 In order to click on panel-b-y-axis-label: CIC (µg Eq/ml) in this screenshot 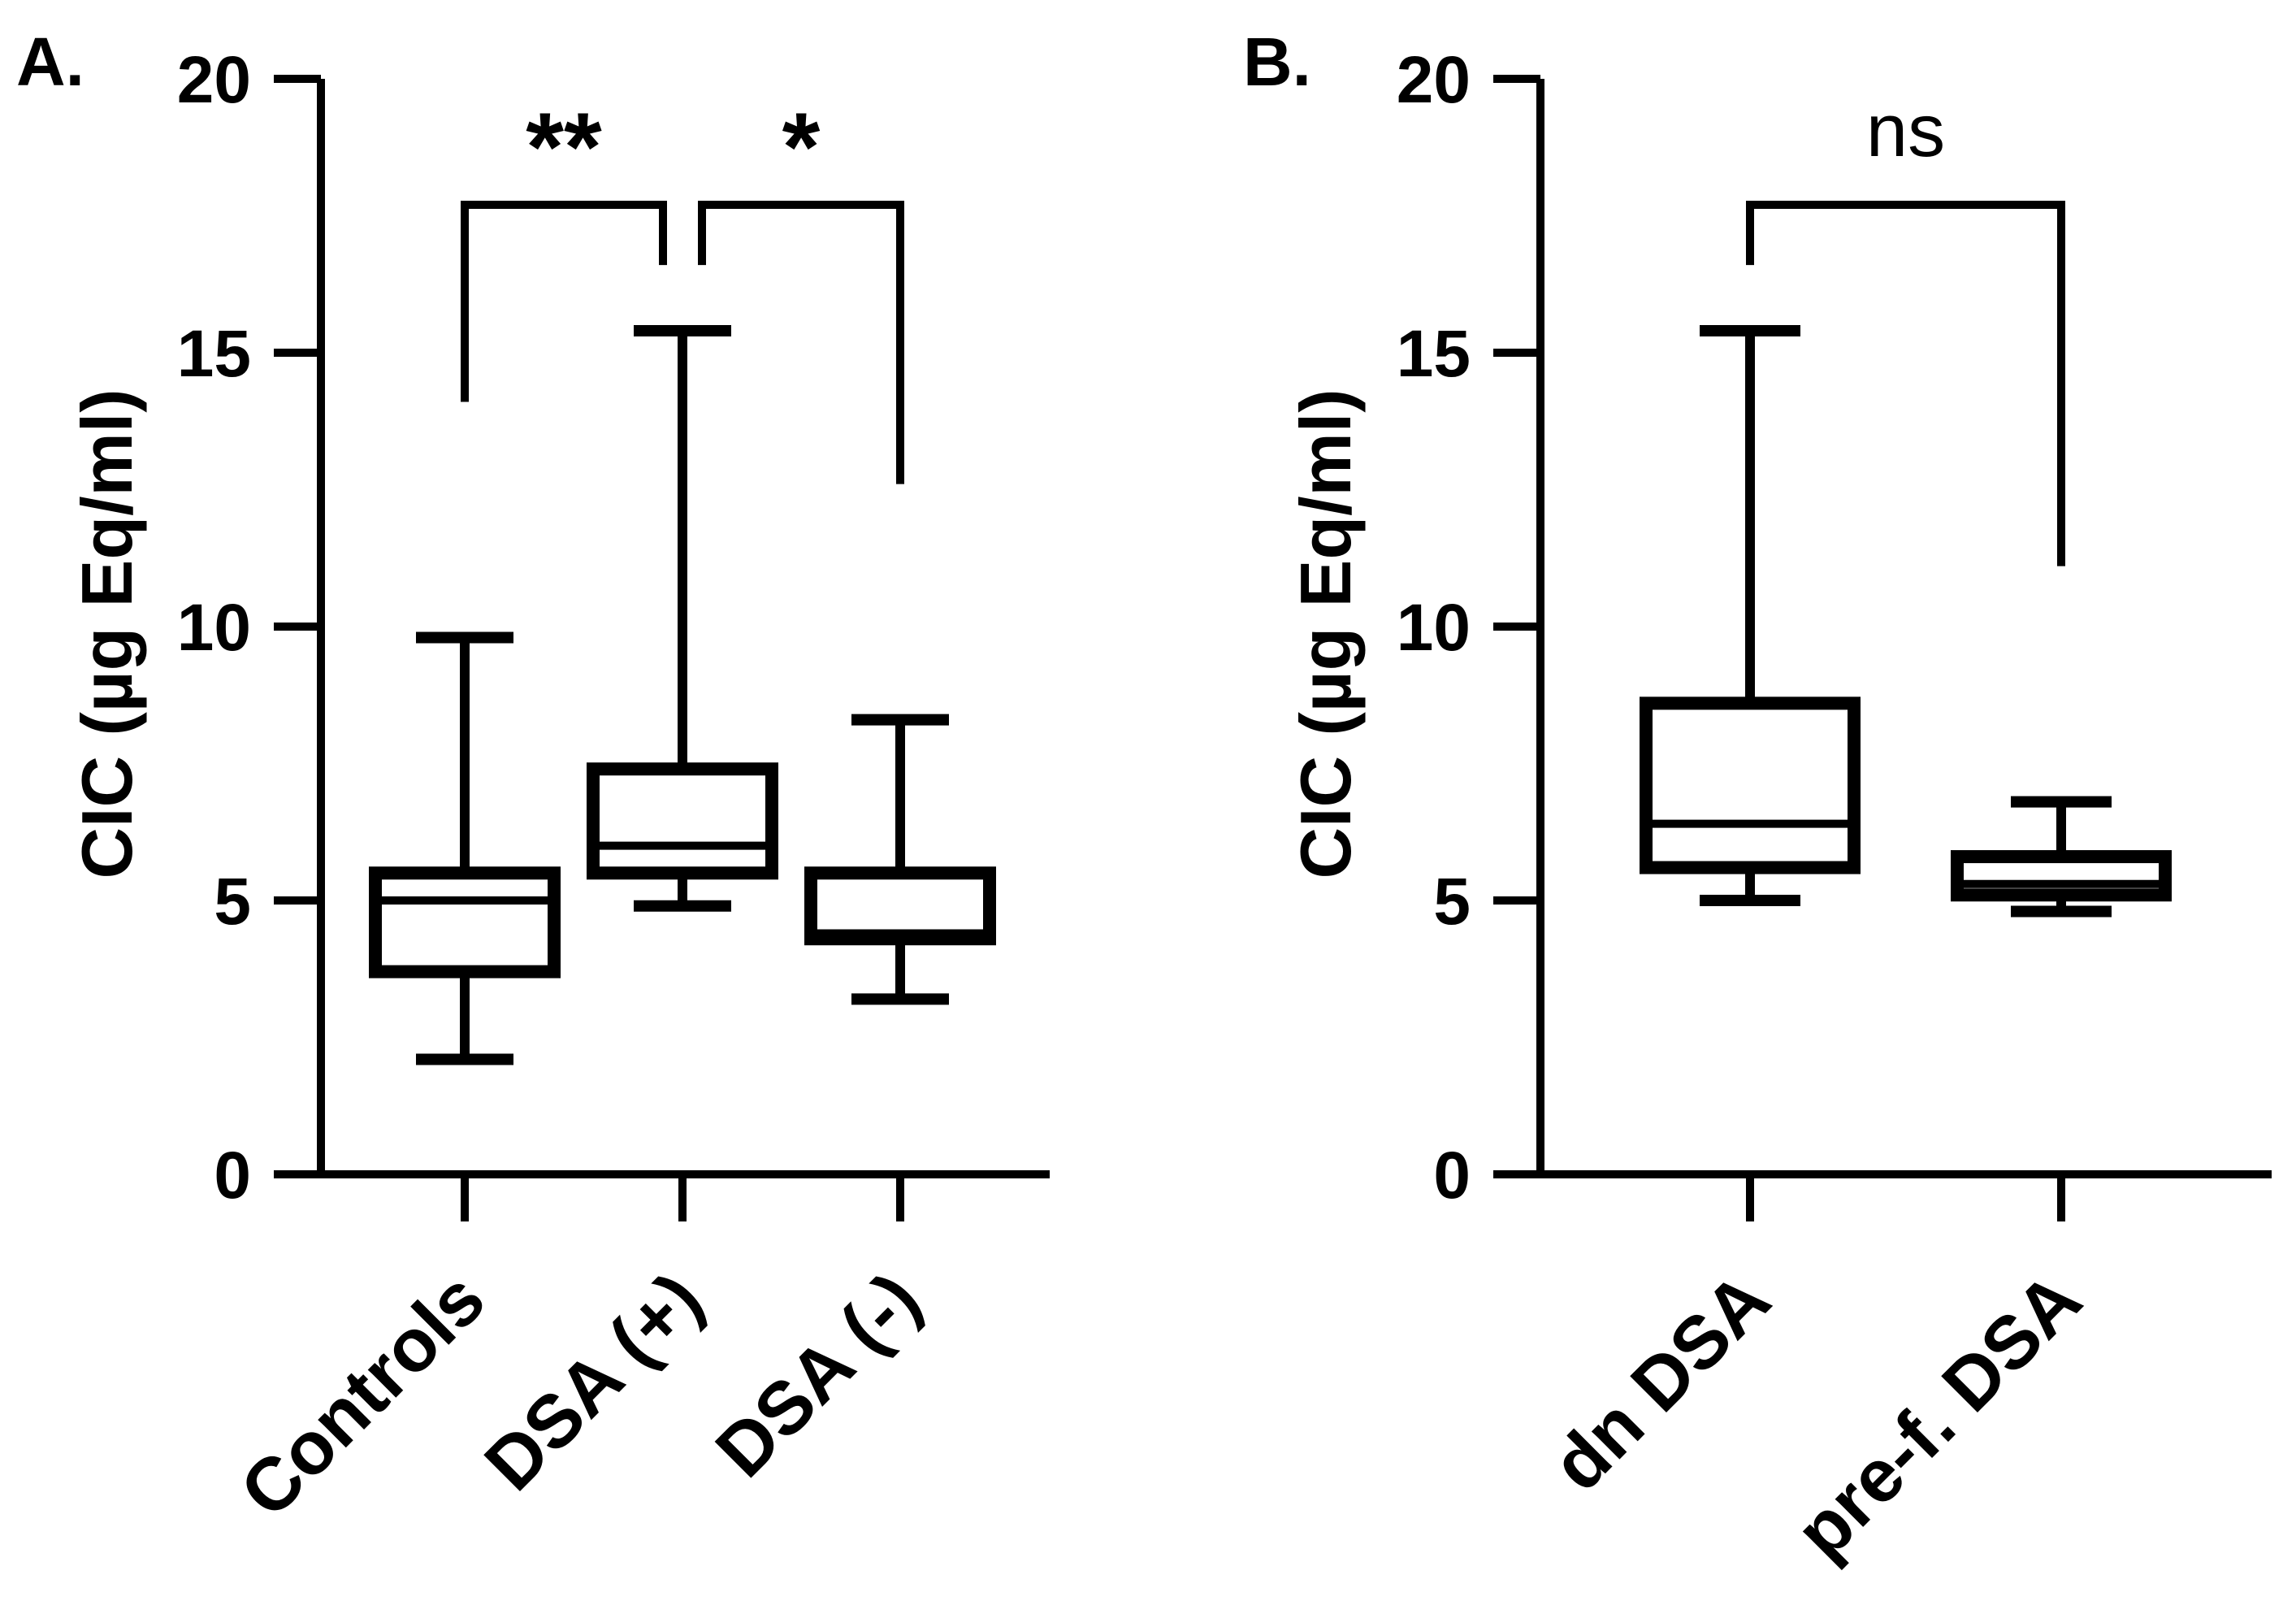, I will do `click(1325, 633)`.